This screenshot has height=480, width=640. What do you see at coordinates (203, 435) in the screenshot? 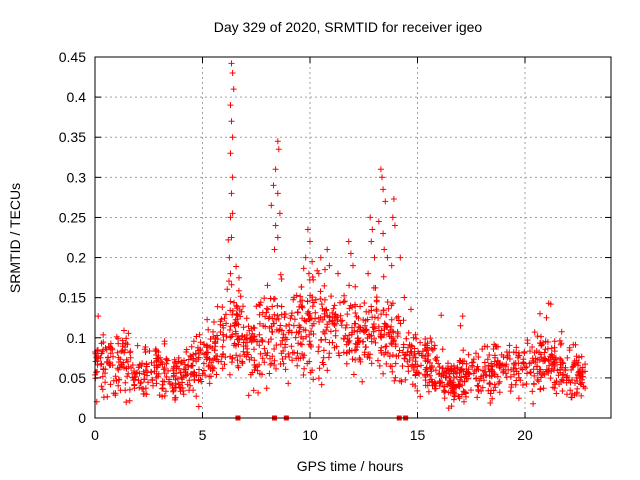
I see `x-tick-label: 5` at bounding box center [203, 435].